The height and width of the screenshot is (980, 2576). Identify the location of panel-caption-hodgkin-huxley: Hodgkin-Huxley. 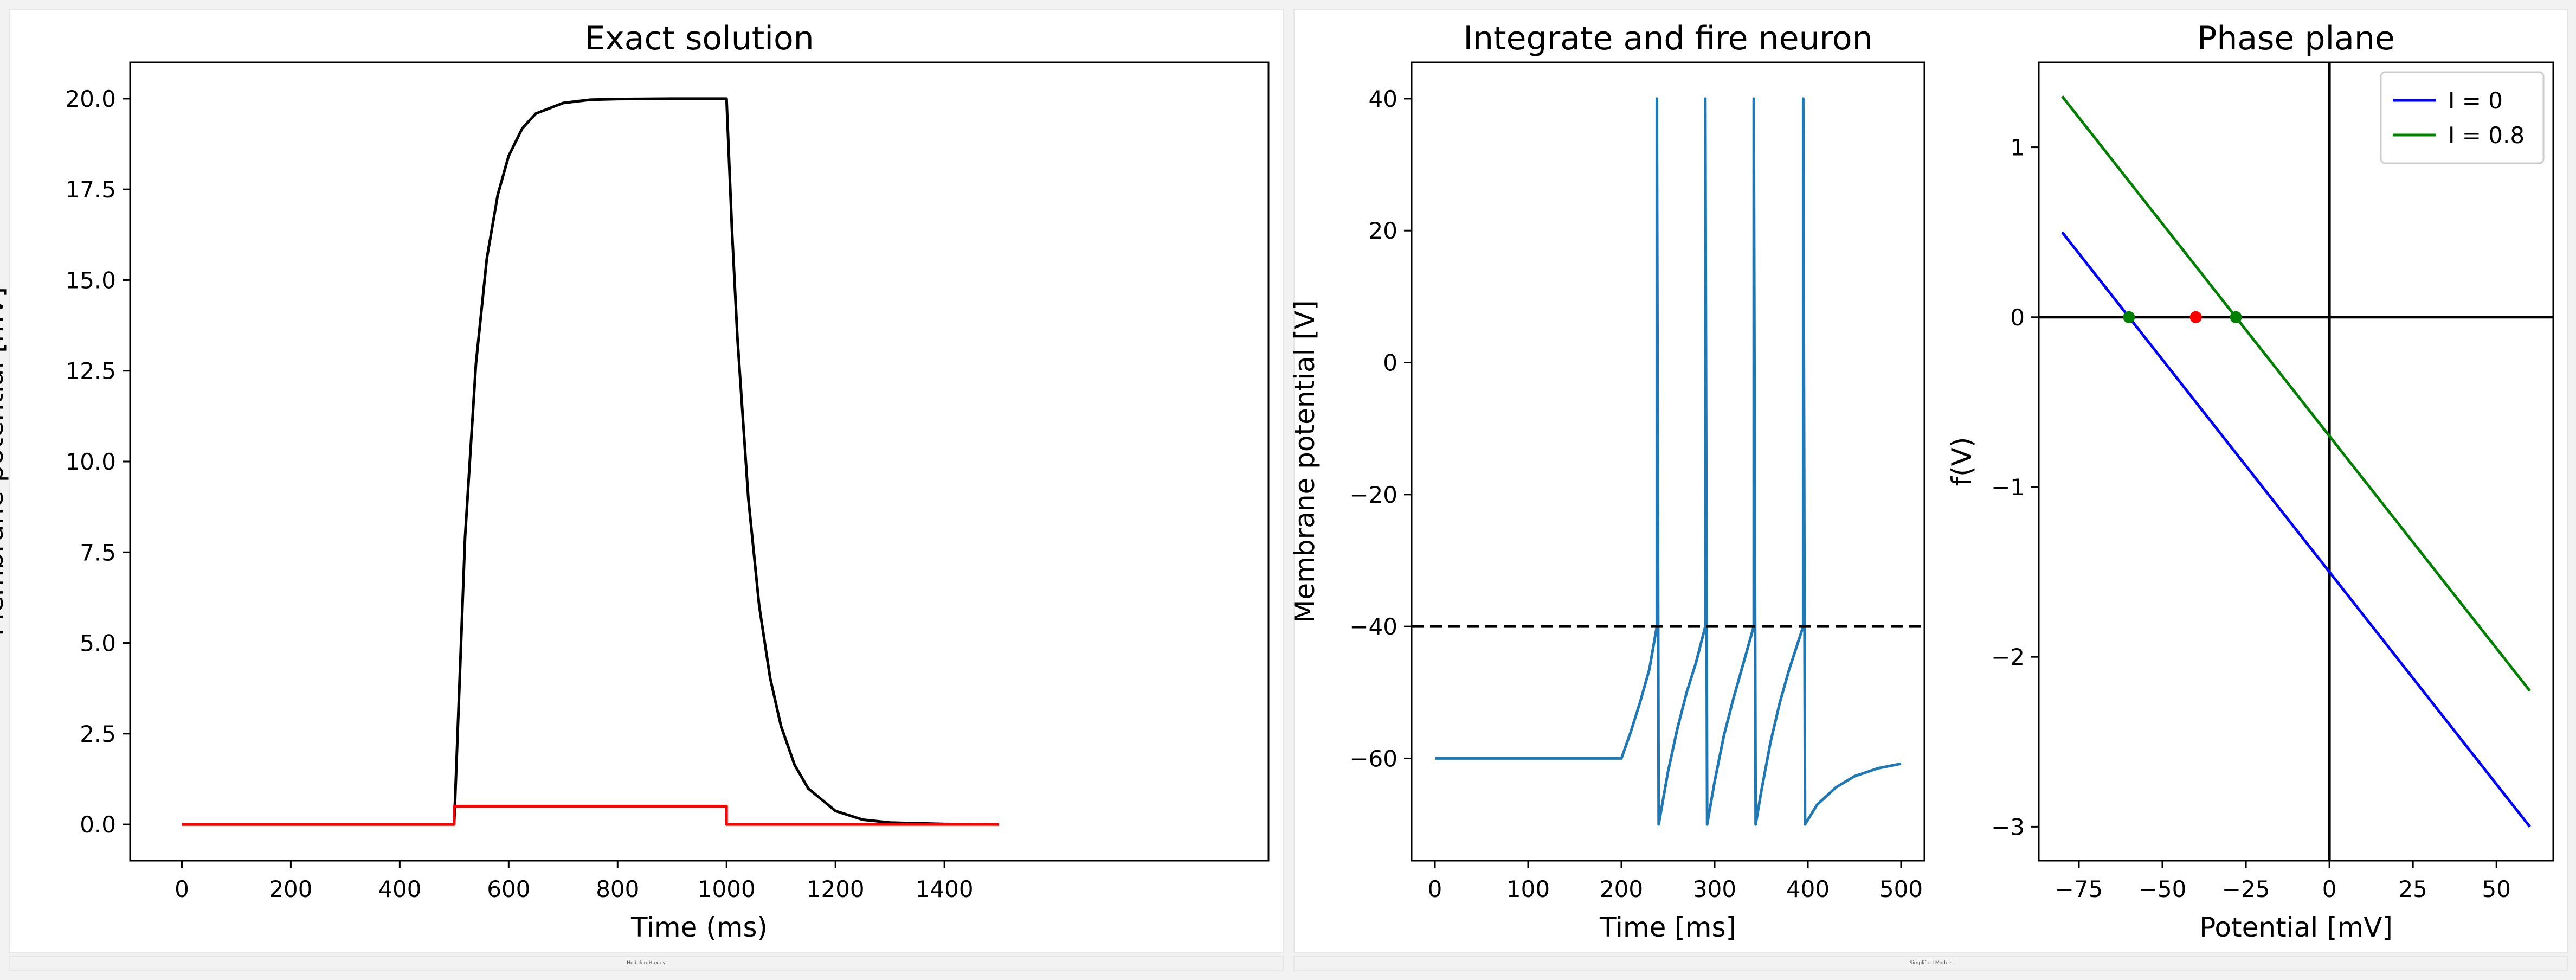
(646, 963).